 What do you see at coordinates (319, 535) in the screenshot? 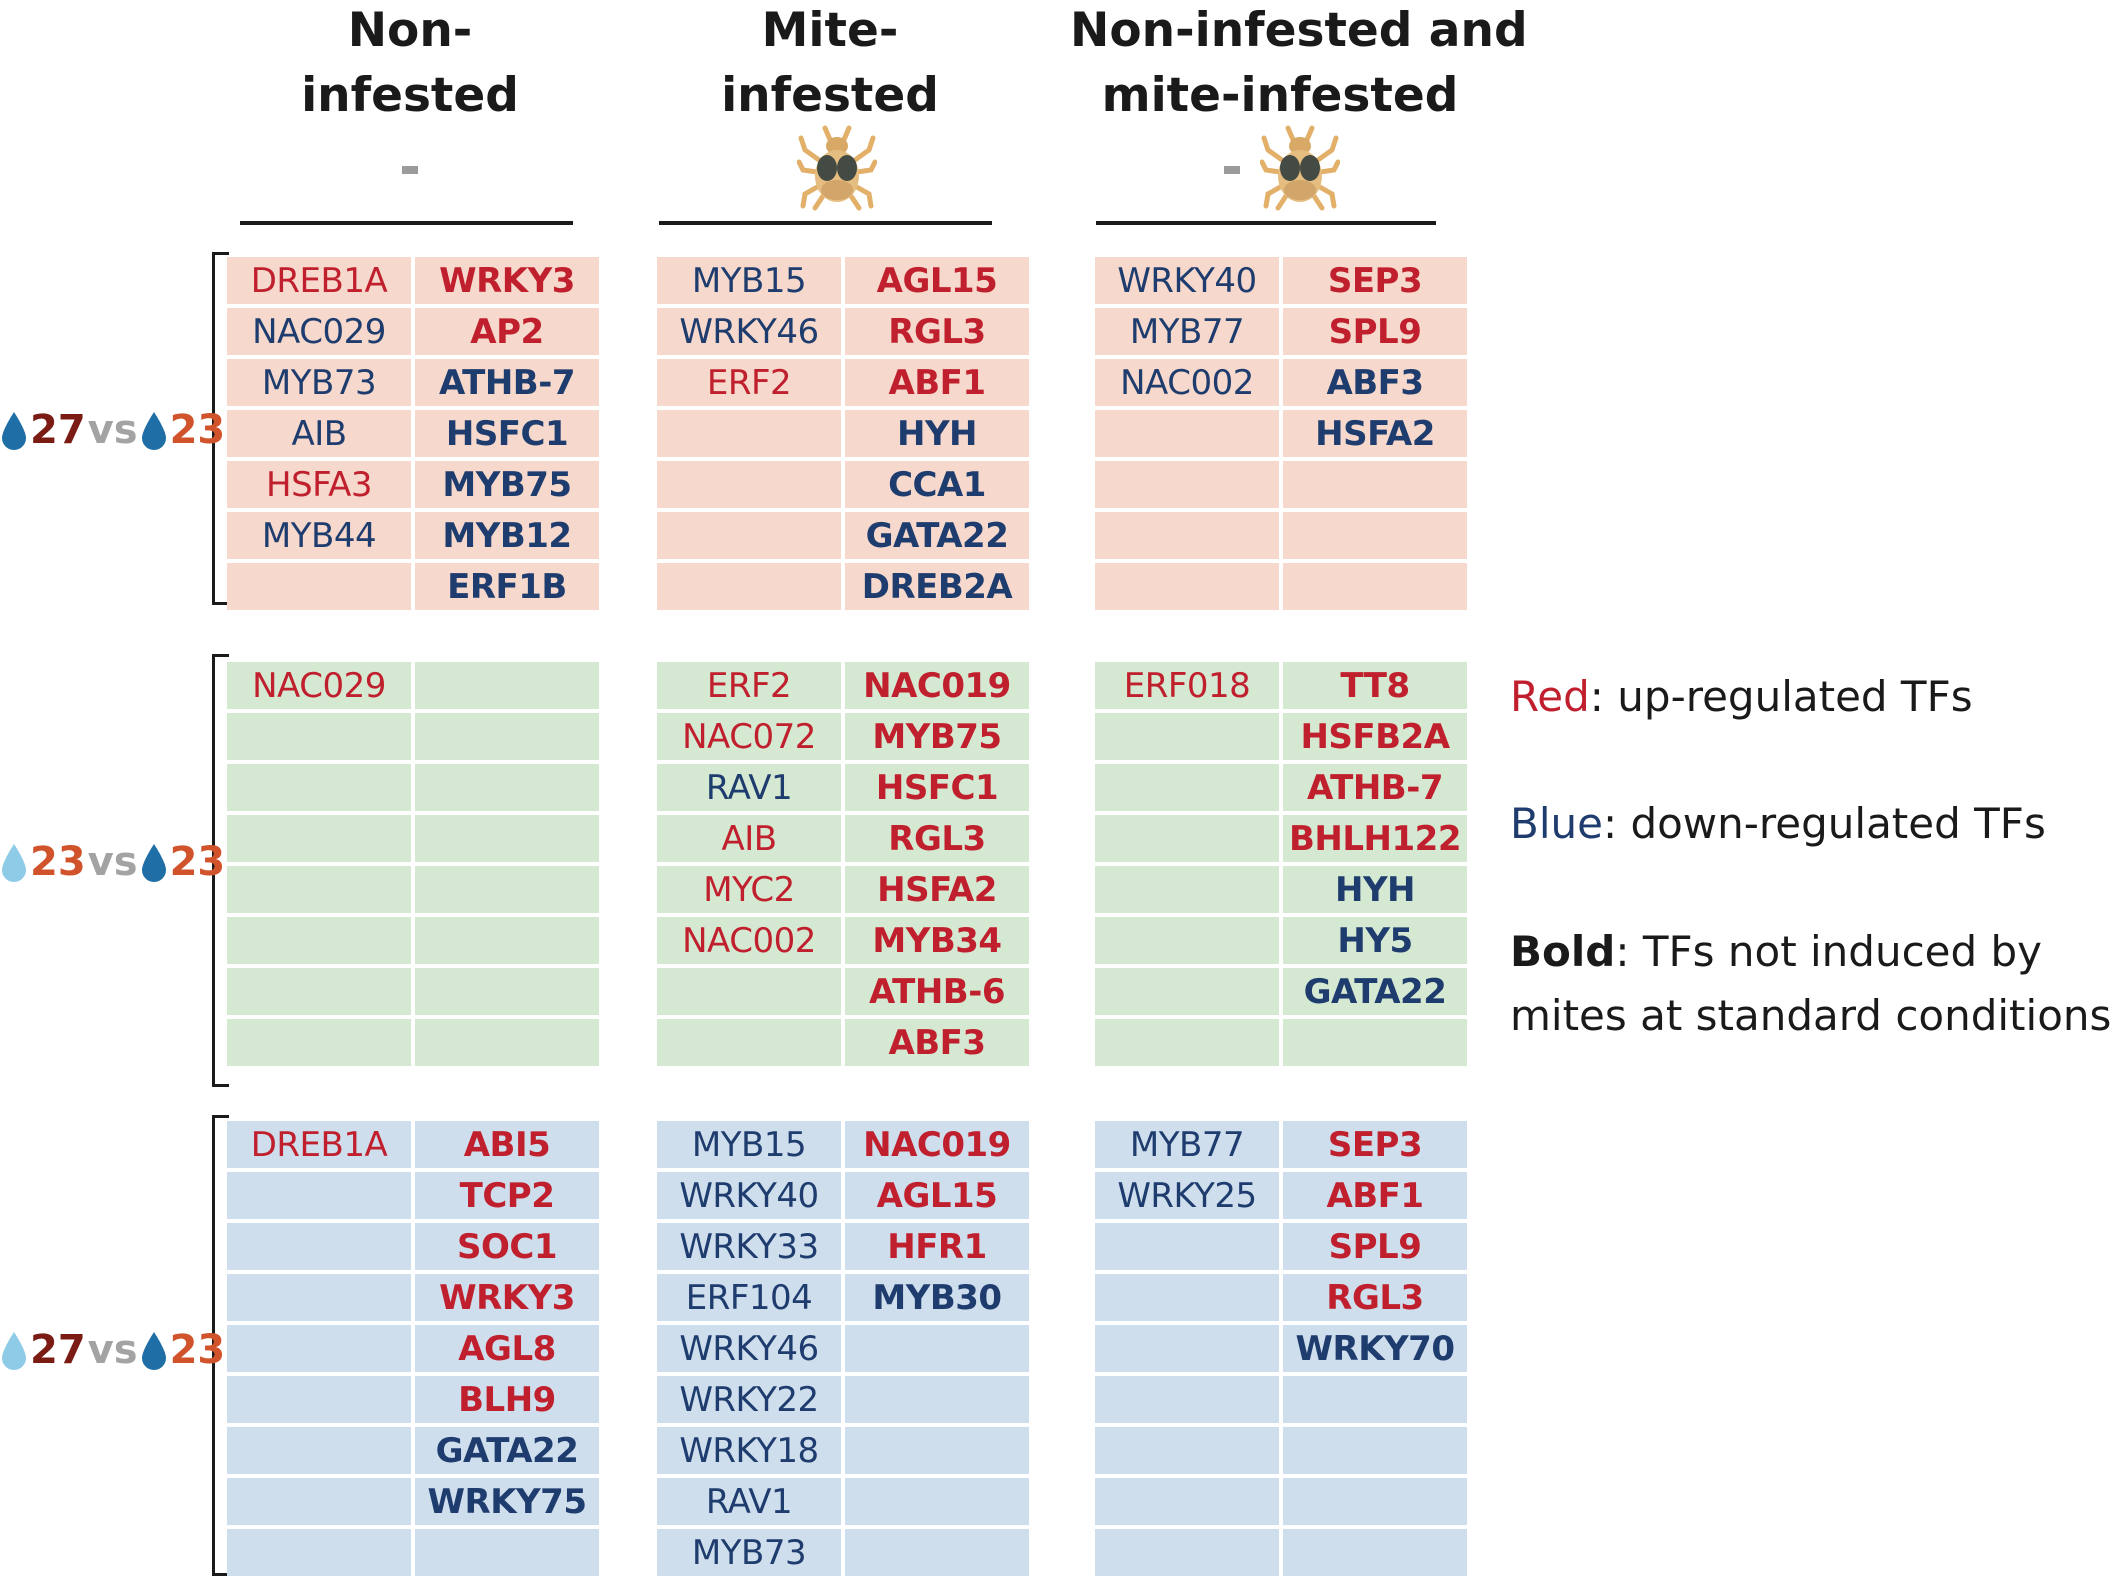
I see `tf-cell: MYB44` at bounding box center [319, 535].